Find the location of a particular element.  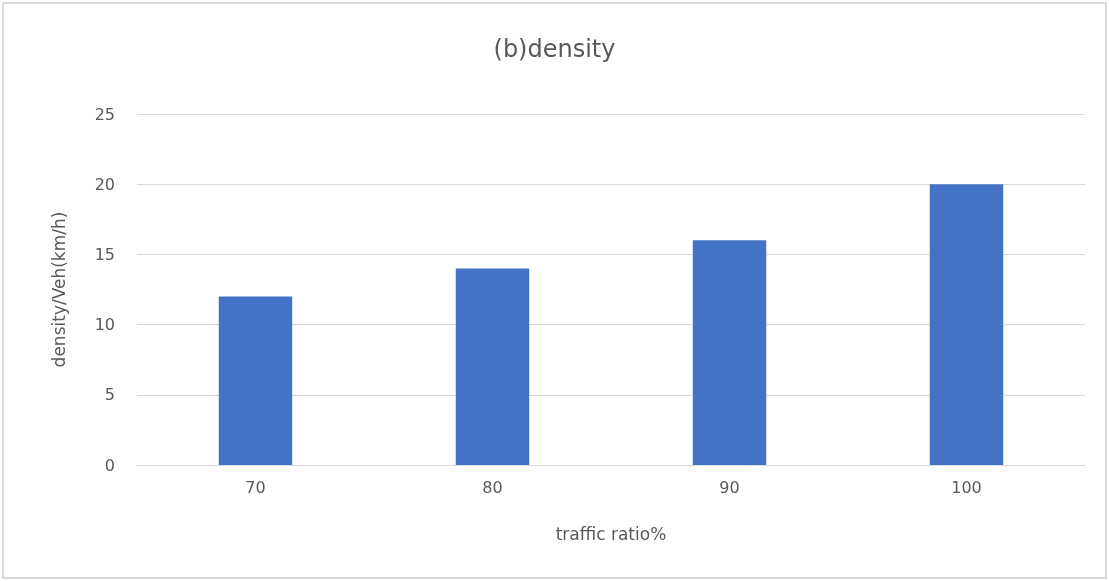

y-tick-label: 5 is located at coordinates (109, 395).